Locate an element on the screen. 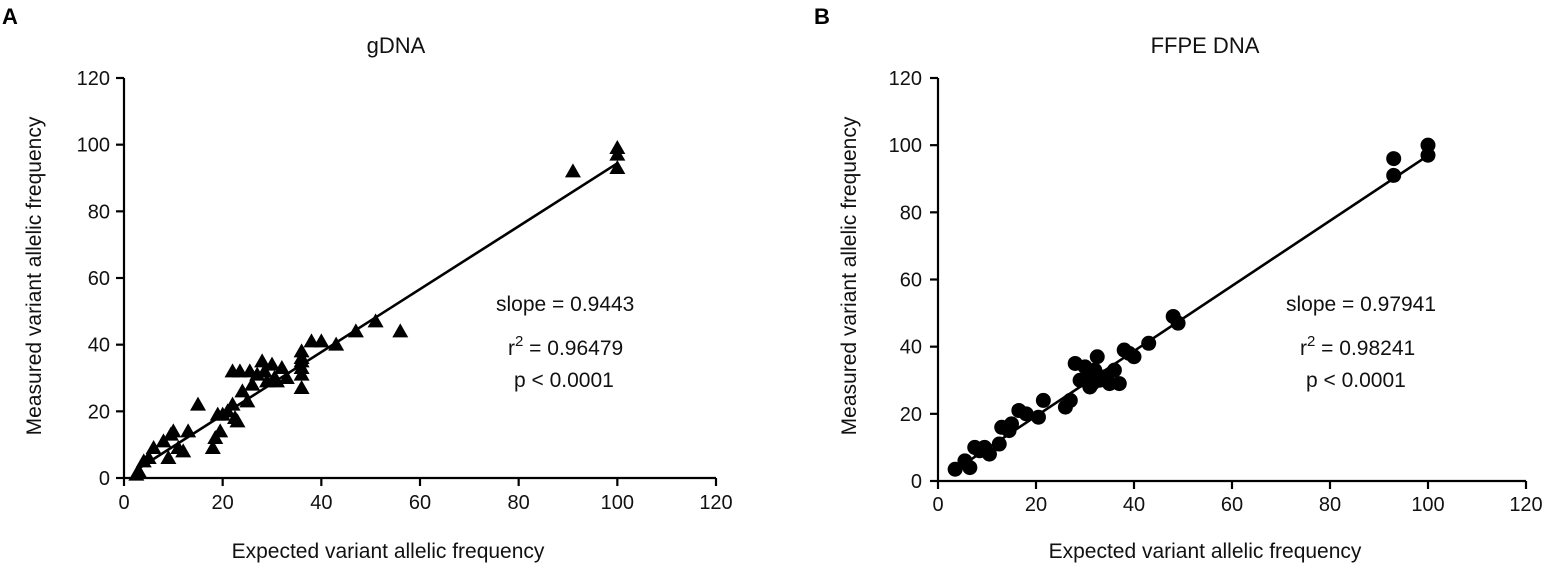  panel-a-x-tick-label-20: 20 is located at coordinates (223, 503).